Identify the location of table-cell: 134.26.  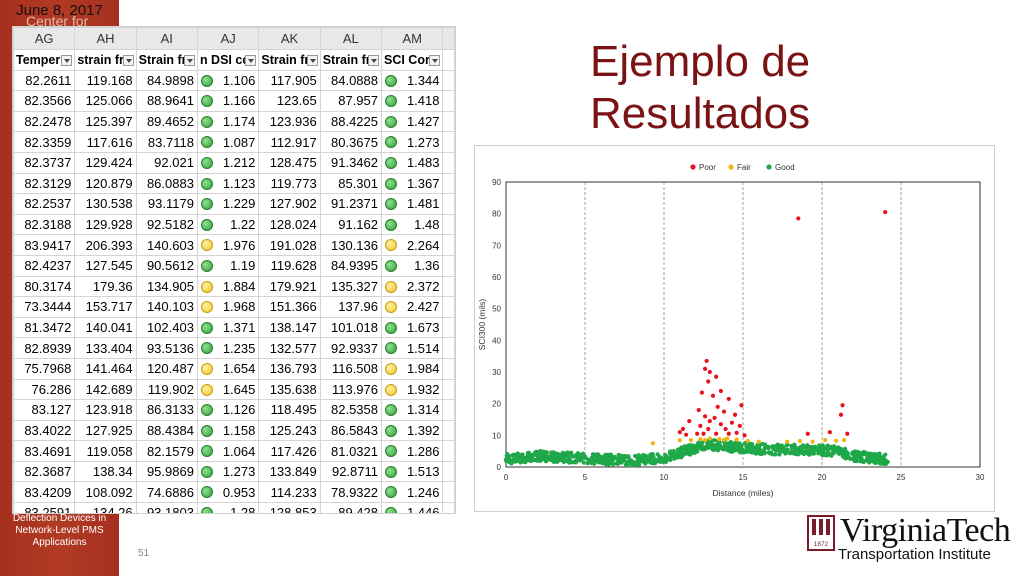
(105, 507).